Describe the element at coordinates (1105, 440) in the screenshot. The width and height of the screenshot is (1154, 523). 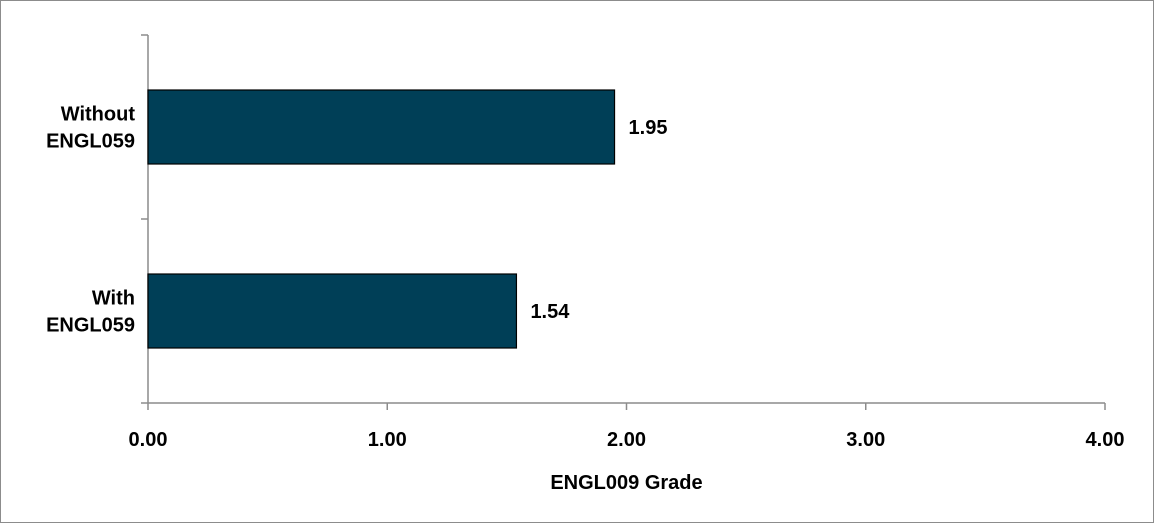
I see `x-axis-tick-label: 4.00` at that location.